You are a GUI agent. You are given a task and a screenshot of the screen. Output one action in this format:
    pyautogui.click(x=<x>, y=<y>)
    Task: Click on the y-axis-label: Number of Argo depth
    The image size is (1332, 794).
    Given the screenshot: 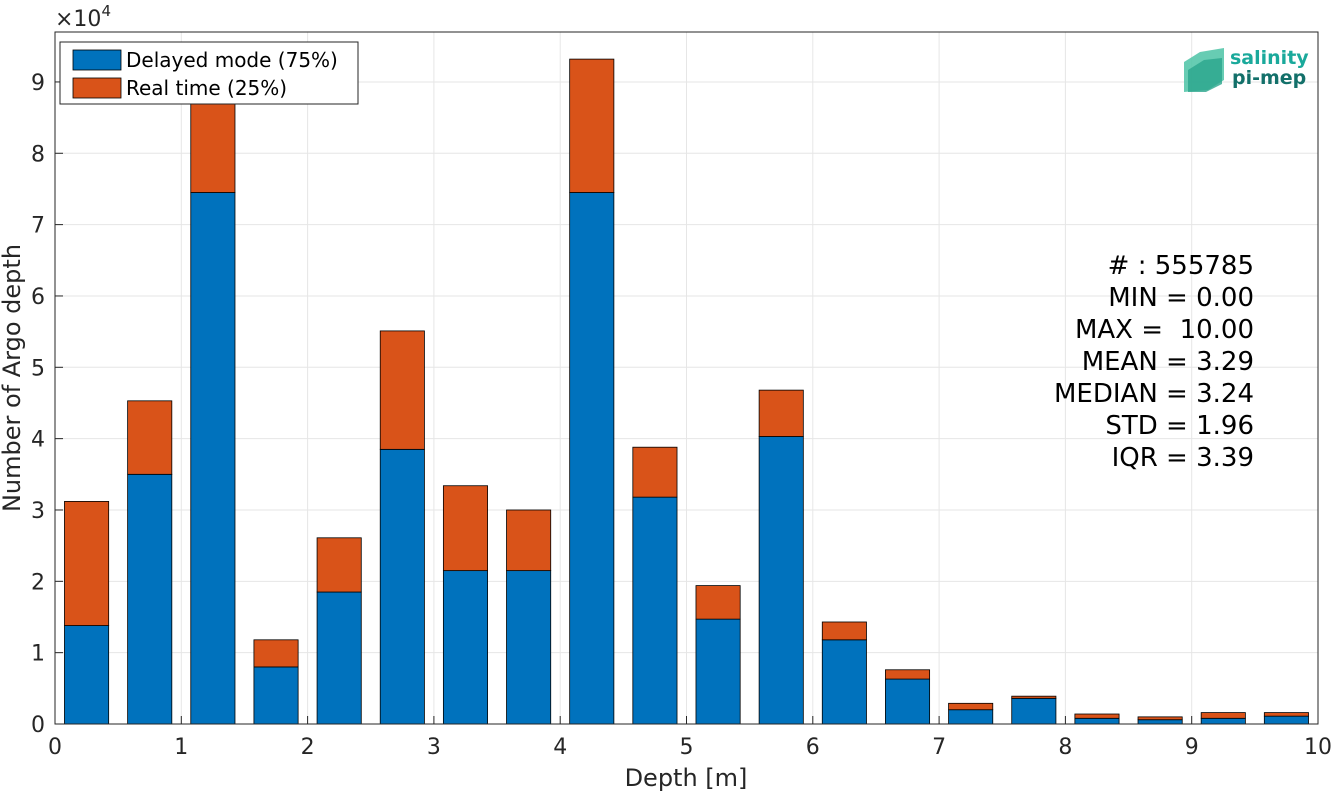 What is the action you would take?
    pyautogui.click(x=13, y=378)
    